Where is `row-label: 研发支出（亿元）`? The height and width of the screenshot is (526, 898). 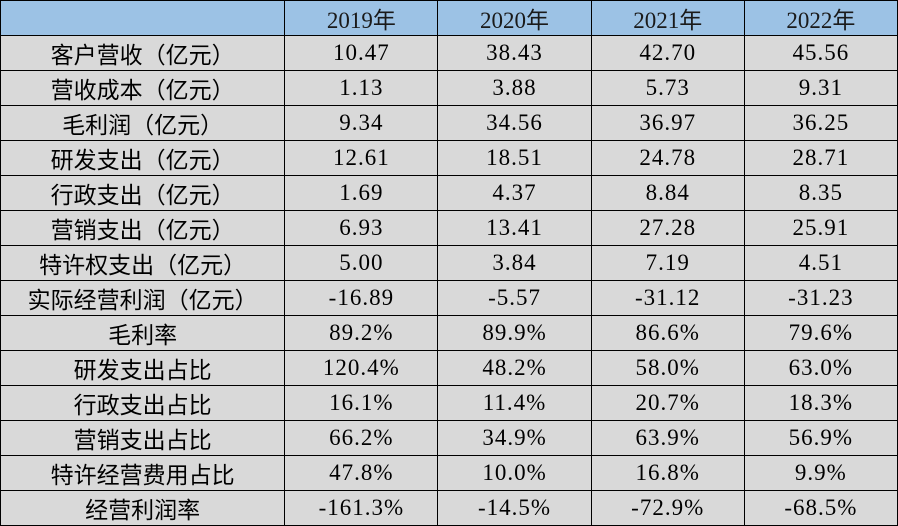 row-label: 研发支出（亿元） is located at coordinates (143, 158).